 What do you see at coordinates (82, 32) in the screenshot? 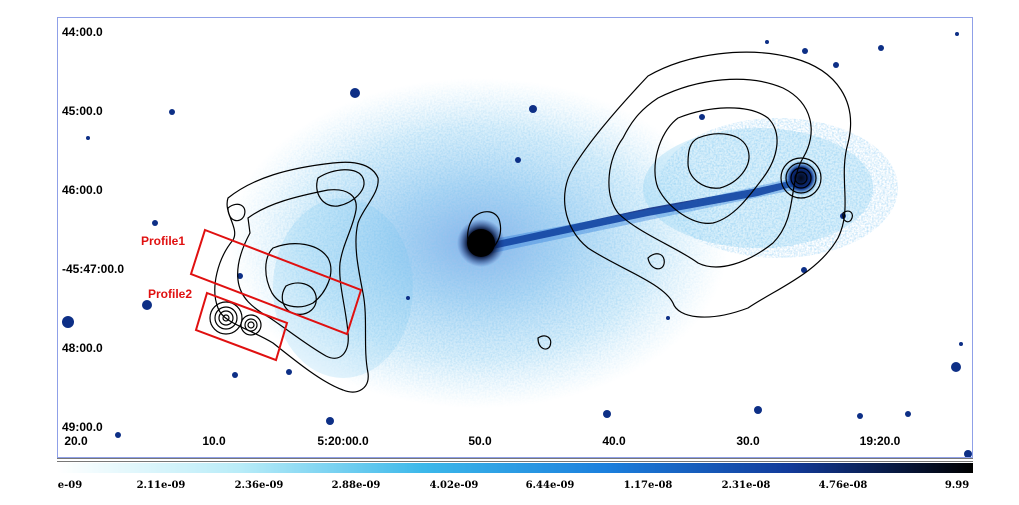
I see `dec-label-44: 44:00.0` at bounding box center [82, 32].